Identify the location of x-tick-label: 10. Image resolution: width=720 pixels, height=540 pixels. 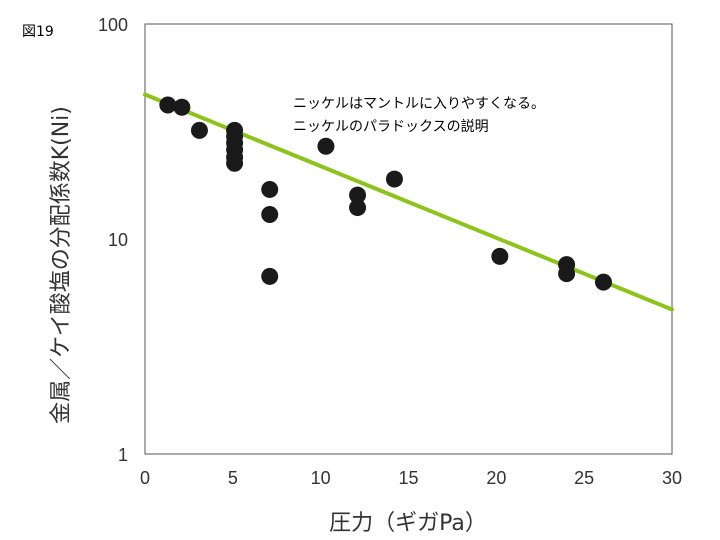
(321, 478).